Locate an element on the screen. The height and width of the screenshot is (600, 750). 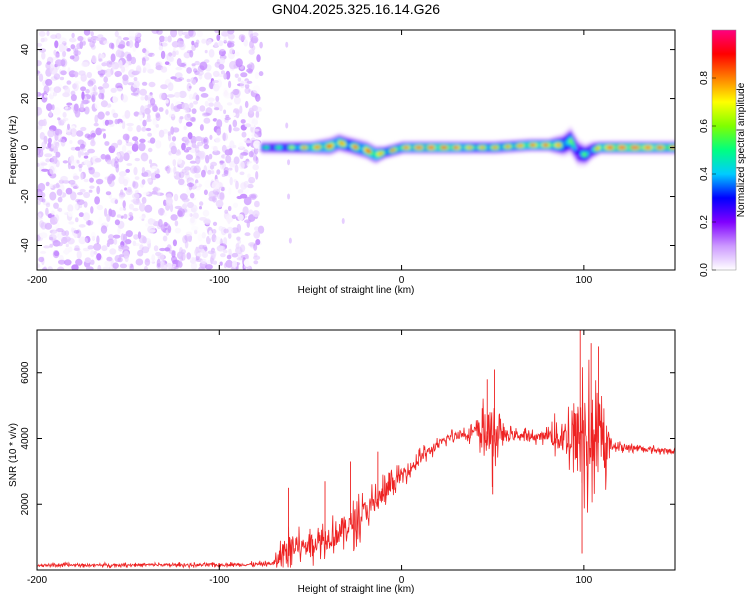
figure-title: GN04.2025.325.16.14.G26 is located at coordinates (356, 9).